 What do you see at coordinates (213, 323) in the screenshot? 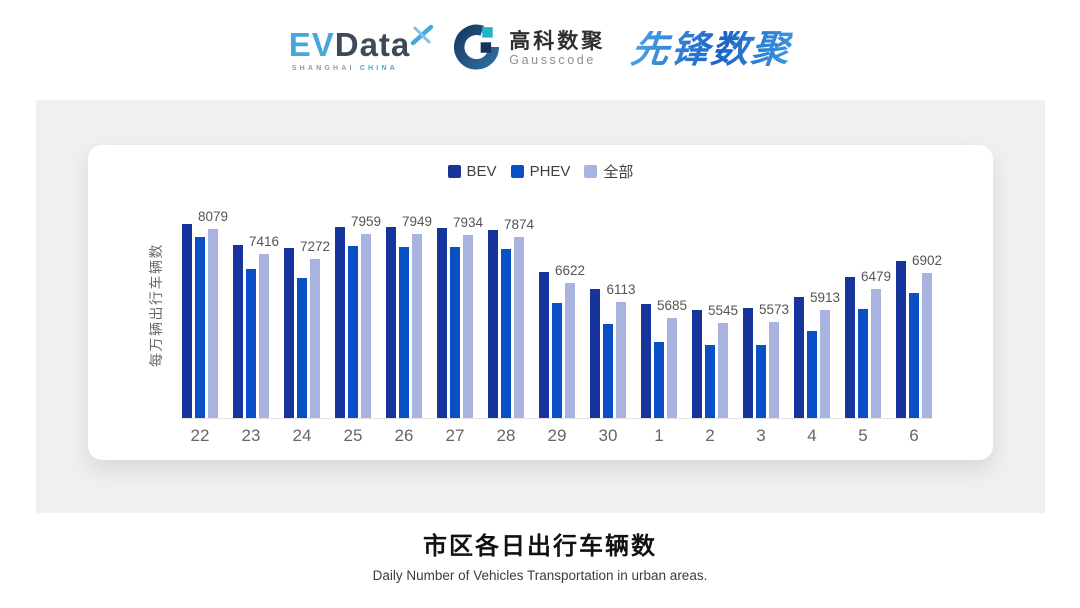
I see `bar-全部-22` at bounding box center [213, 323].